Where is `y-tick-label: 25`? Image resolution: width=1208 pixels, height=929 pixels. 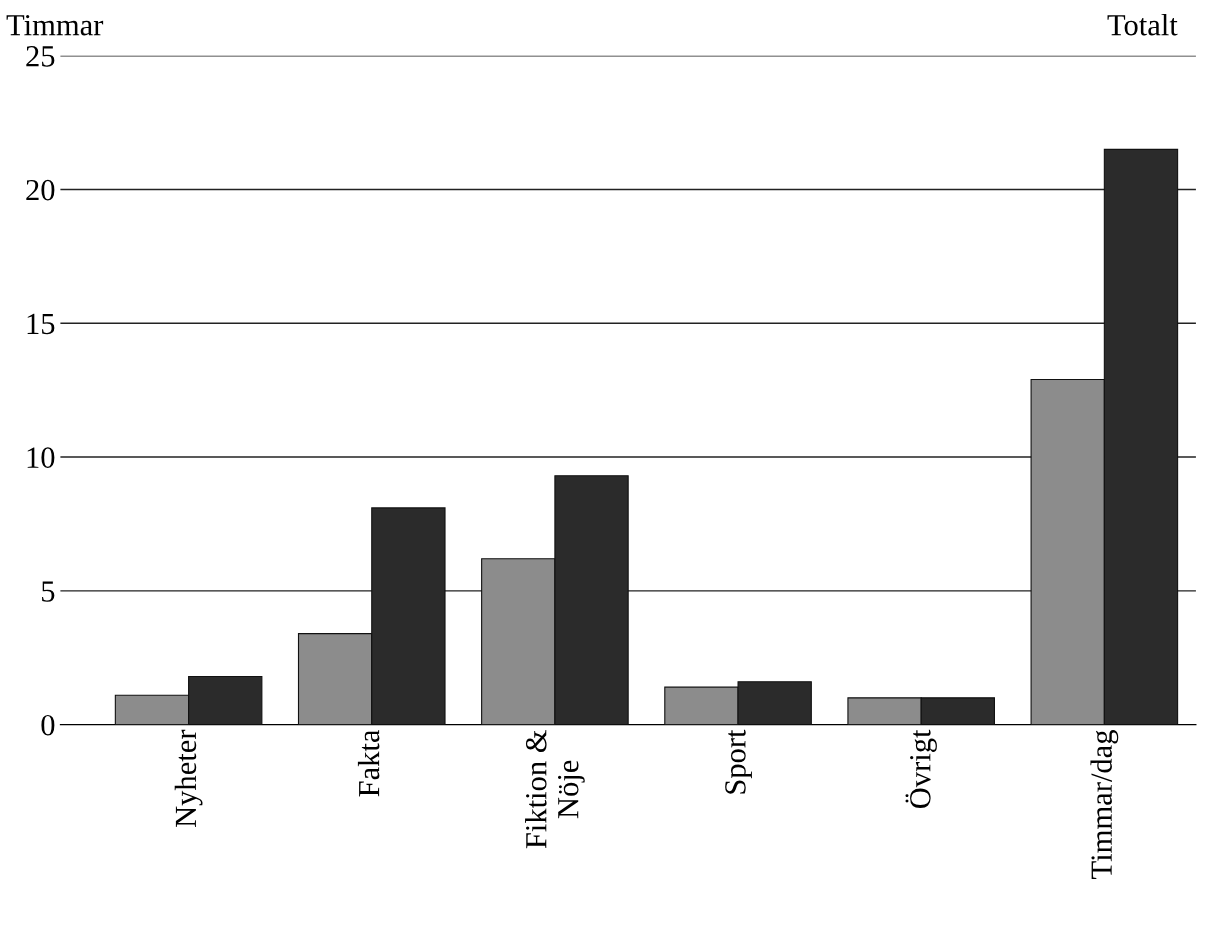
y-tick-label: 25 is located at coordinates (40, 56).